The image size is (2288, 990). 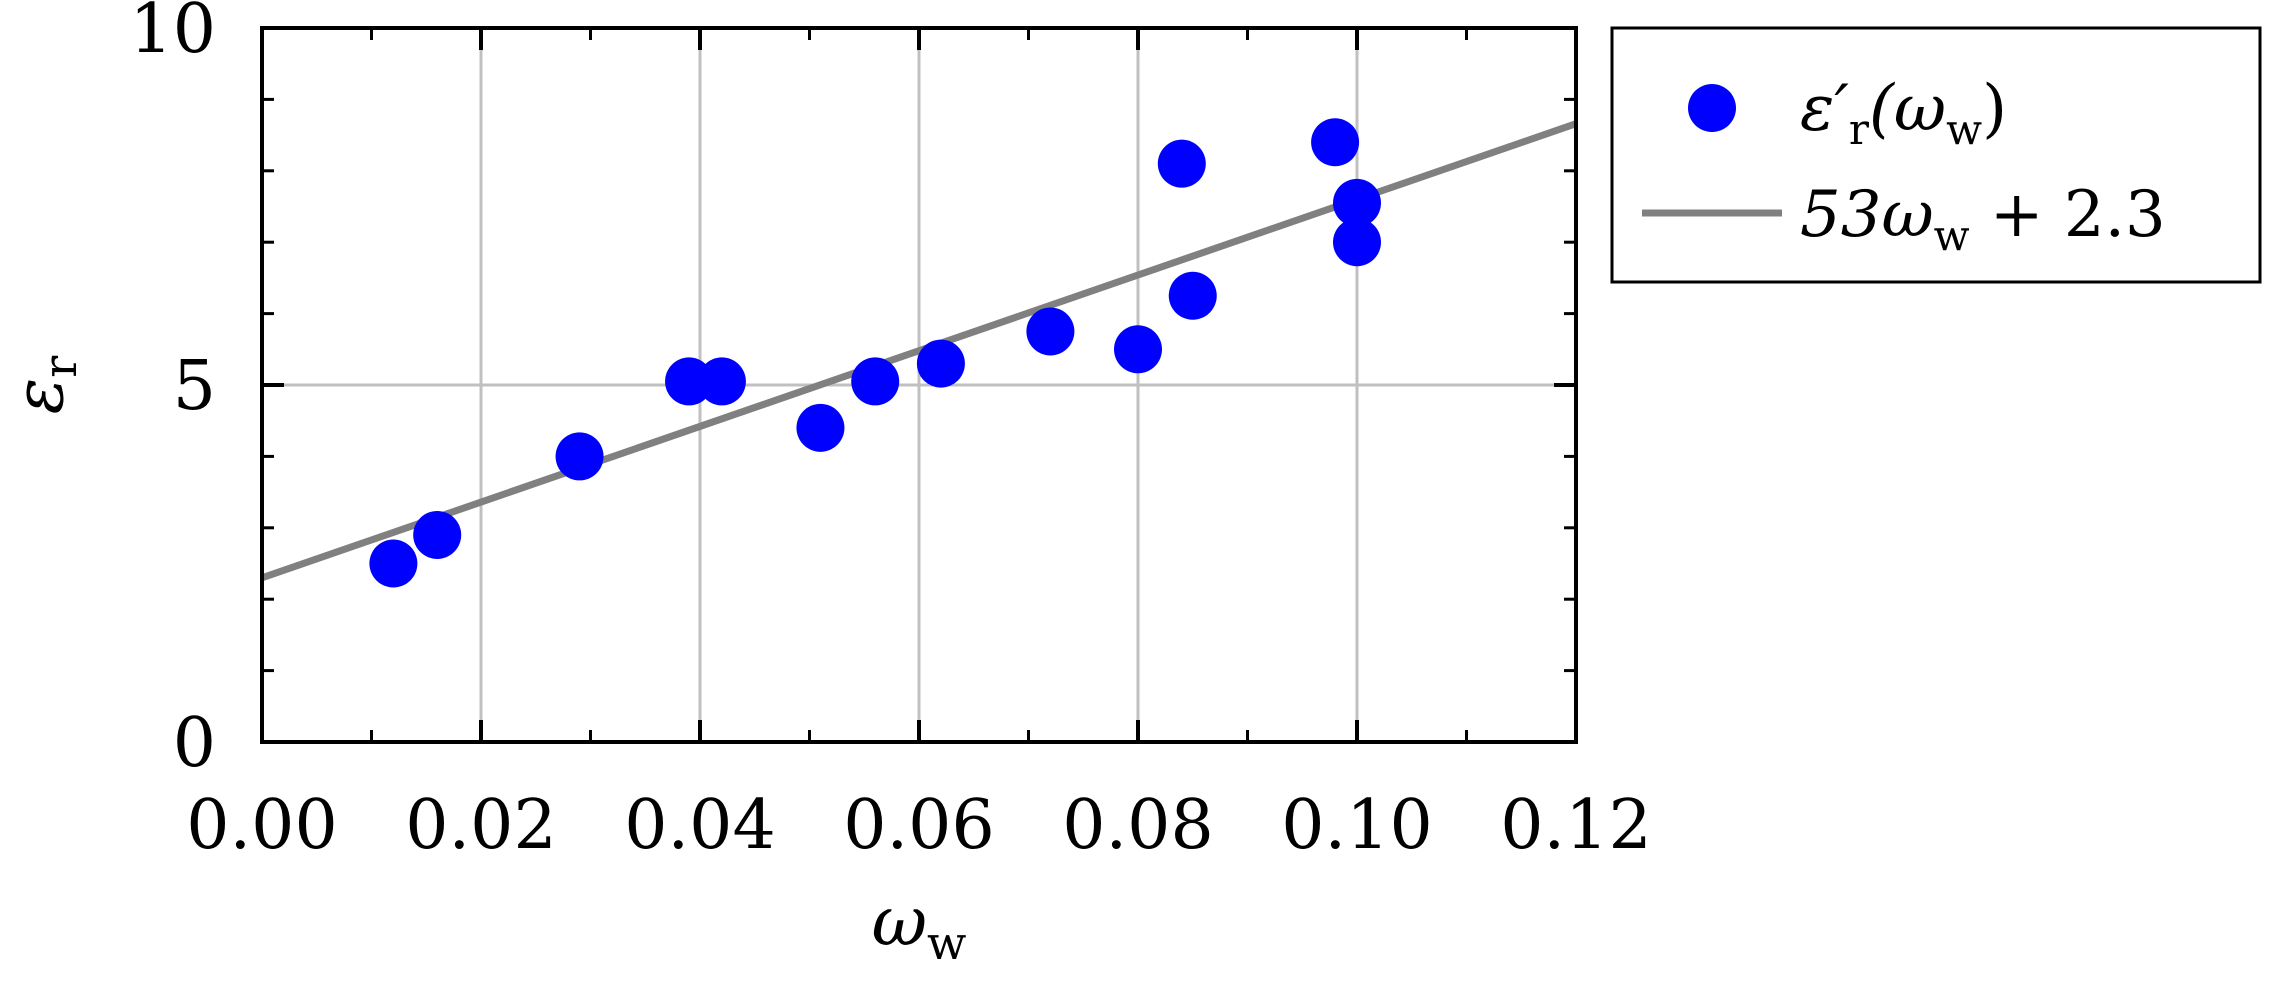 I want to click on y-axis-label: εr, so click(x=43, y=385).